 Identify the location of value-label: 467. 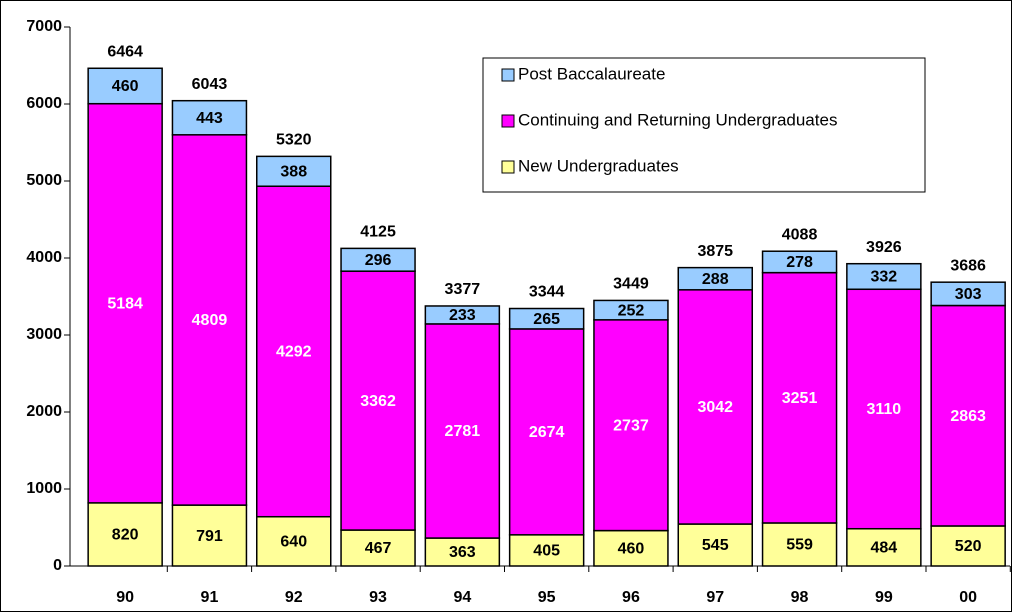
(378, 548).